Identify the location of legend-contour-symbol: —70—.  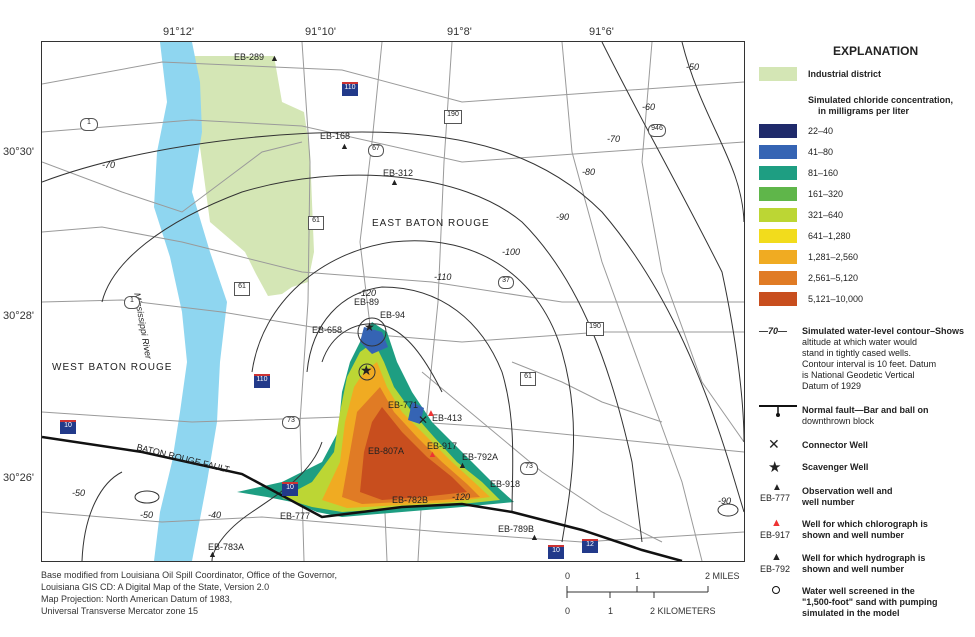
(773, 331).